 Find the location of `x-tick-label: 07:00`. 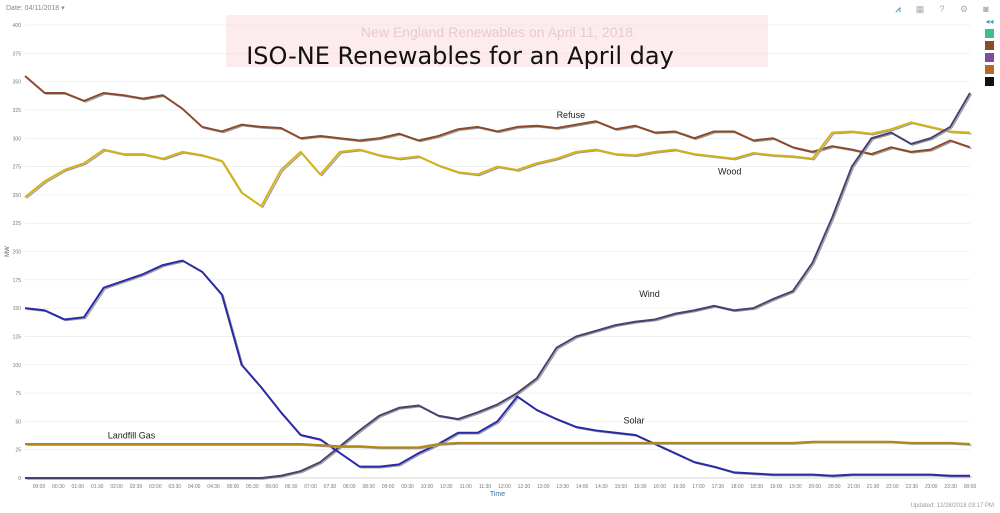

x-tick-label: 07:00 is located at coordinates (310, 487).